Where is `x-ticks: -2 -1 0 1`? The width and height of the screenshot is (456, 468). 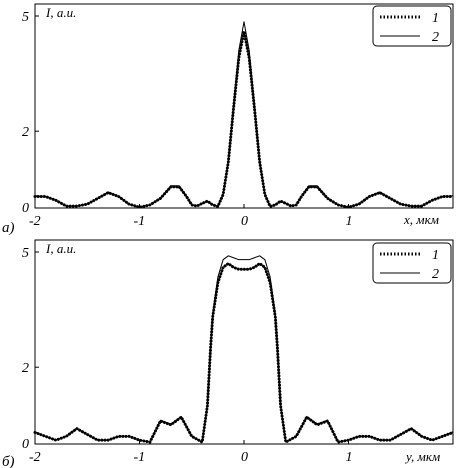
x-ticks: -2 -1 0 1 is located at coordinates (191, 452).